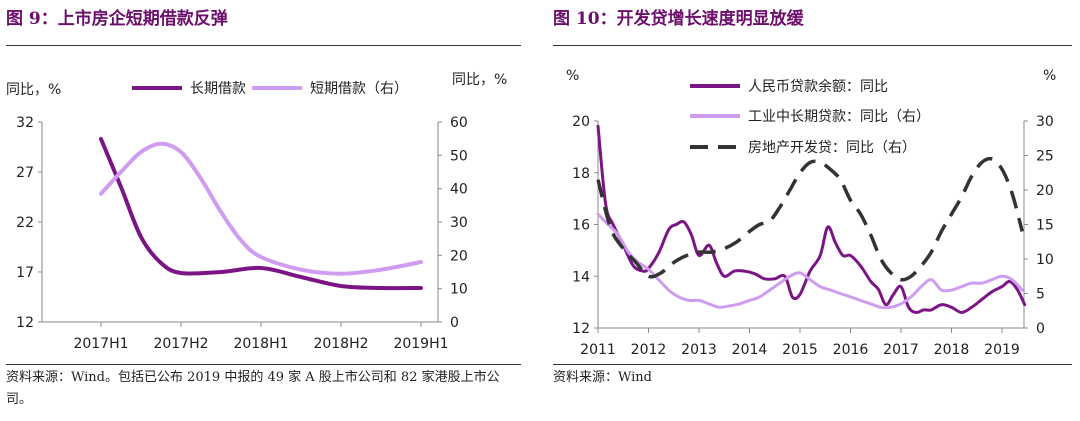  Describe the element at coordinates (1040, 295) in the screenshot. I see `y-tick-label-right: 5` at that location.